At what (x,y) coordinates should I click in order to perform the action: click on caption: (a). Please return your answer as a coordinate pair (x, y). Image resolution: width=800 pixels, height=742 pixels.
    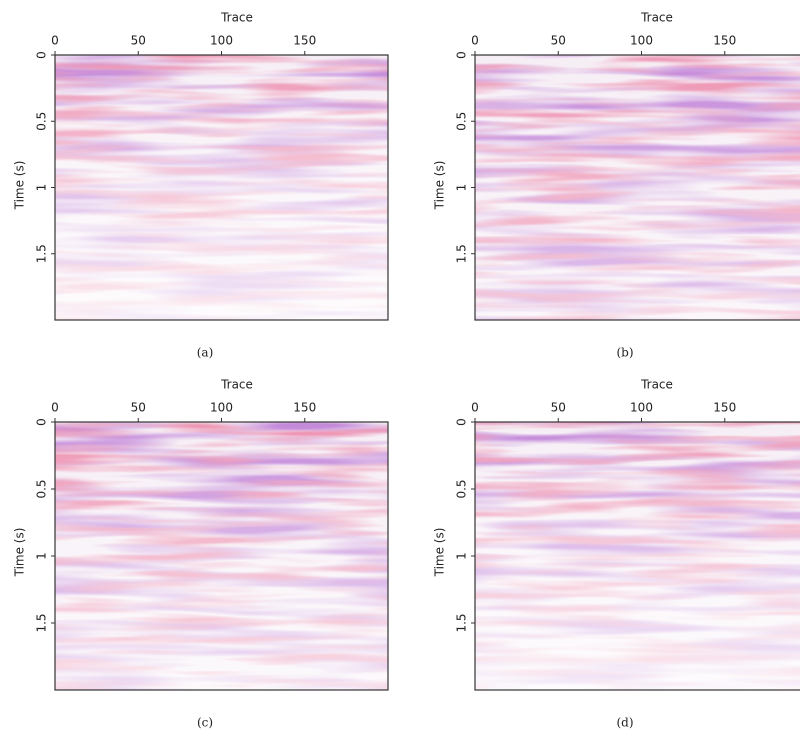
    Looking at the image, I should click on (205, 353).